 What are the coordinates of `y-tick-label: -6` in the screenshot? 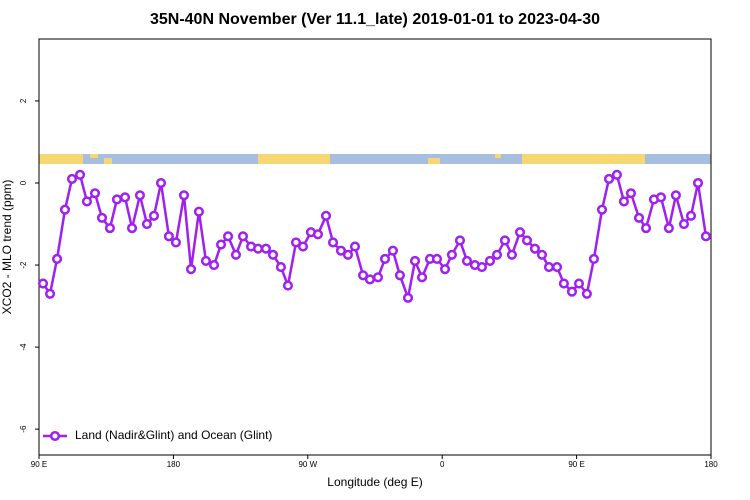 It's located at (23, 429).